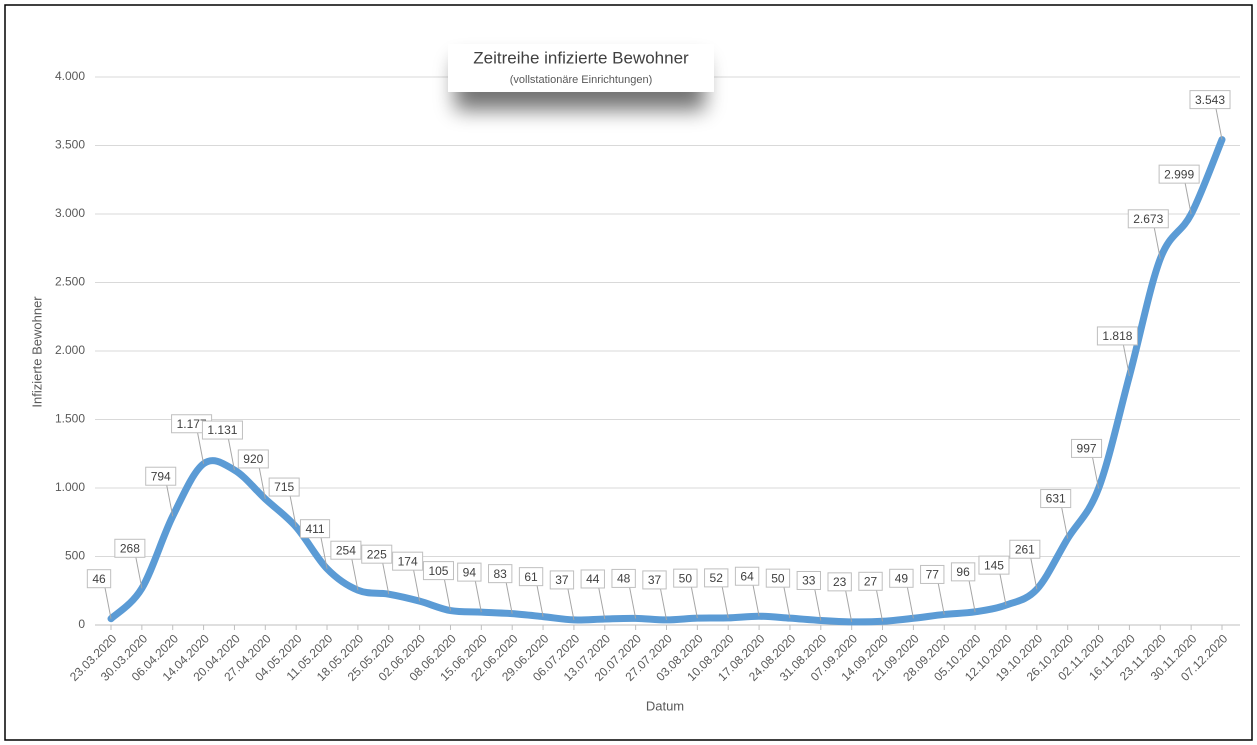  I want to click on data-label-group: 254, so click(346, 565).